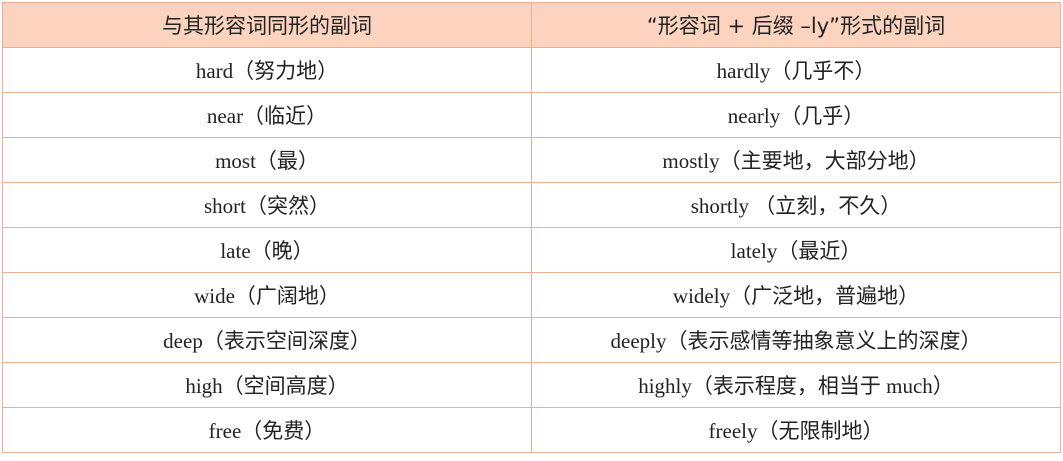 Image resolution: width=1063 pixels, height=461 pixels. I want to click on table-cell: deep（表示空间深度）, so click(267, 340).